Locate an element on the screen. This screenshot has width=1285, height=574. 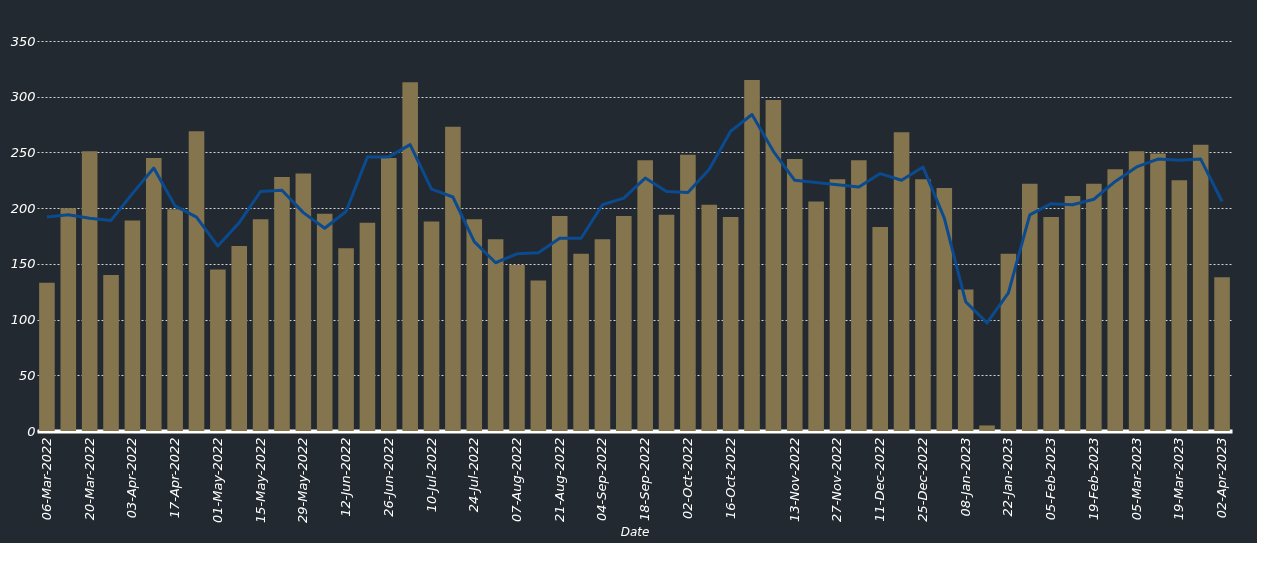
x-axis-title: Date is located at coordinates (635, 531).